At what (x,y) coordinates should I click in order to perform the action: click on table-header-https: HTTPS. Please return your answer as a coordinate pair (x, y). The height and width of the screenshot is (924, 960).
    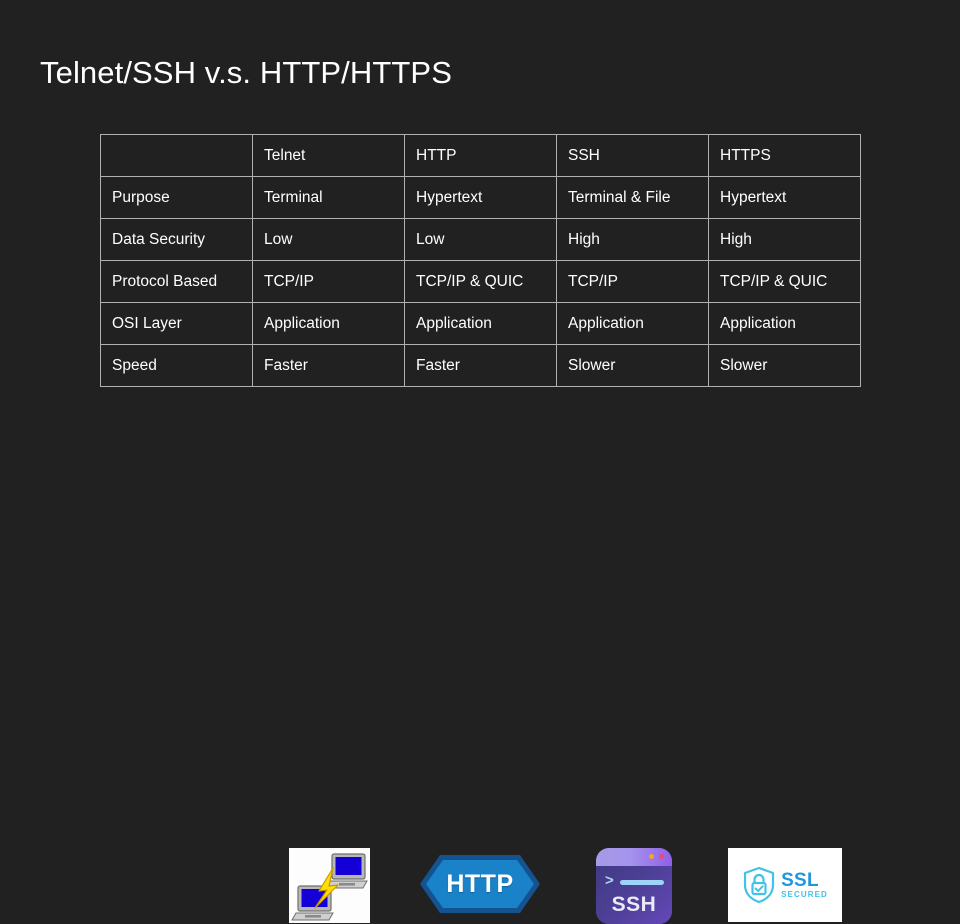
    Looking at the image, I should click on (784, 155).